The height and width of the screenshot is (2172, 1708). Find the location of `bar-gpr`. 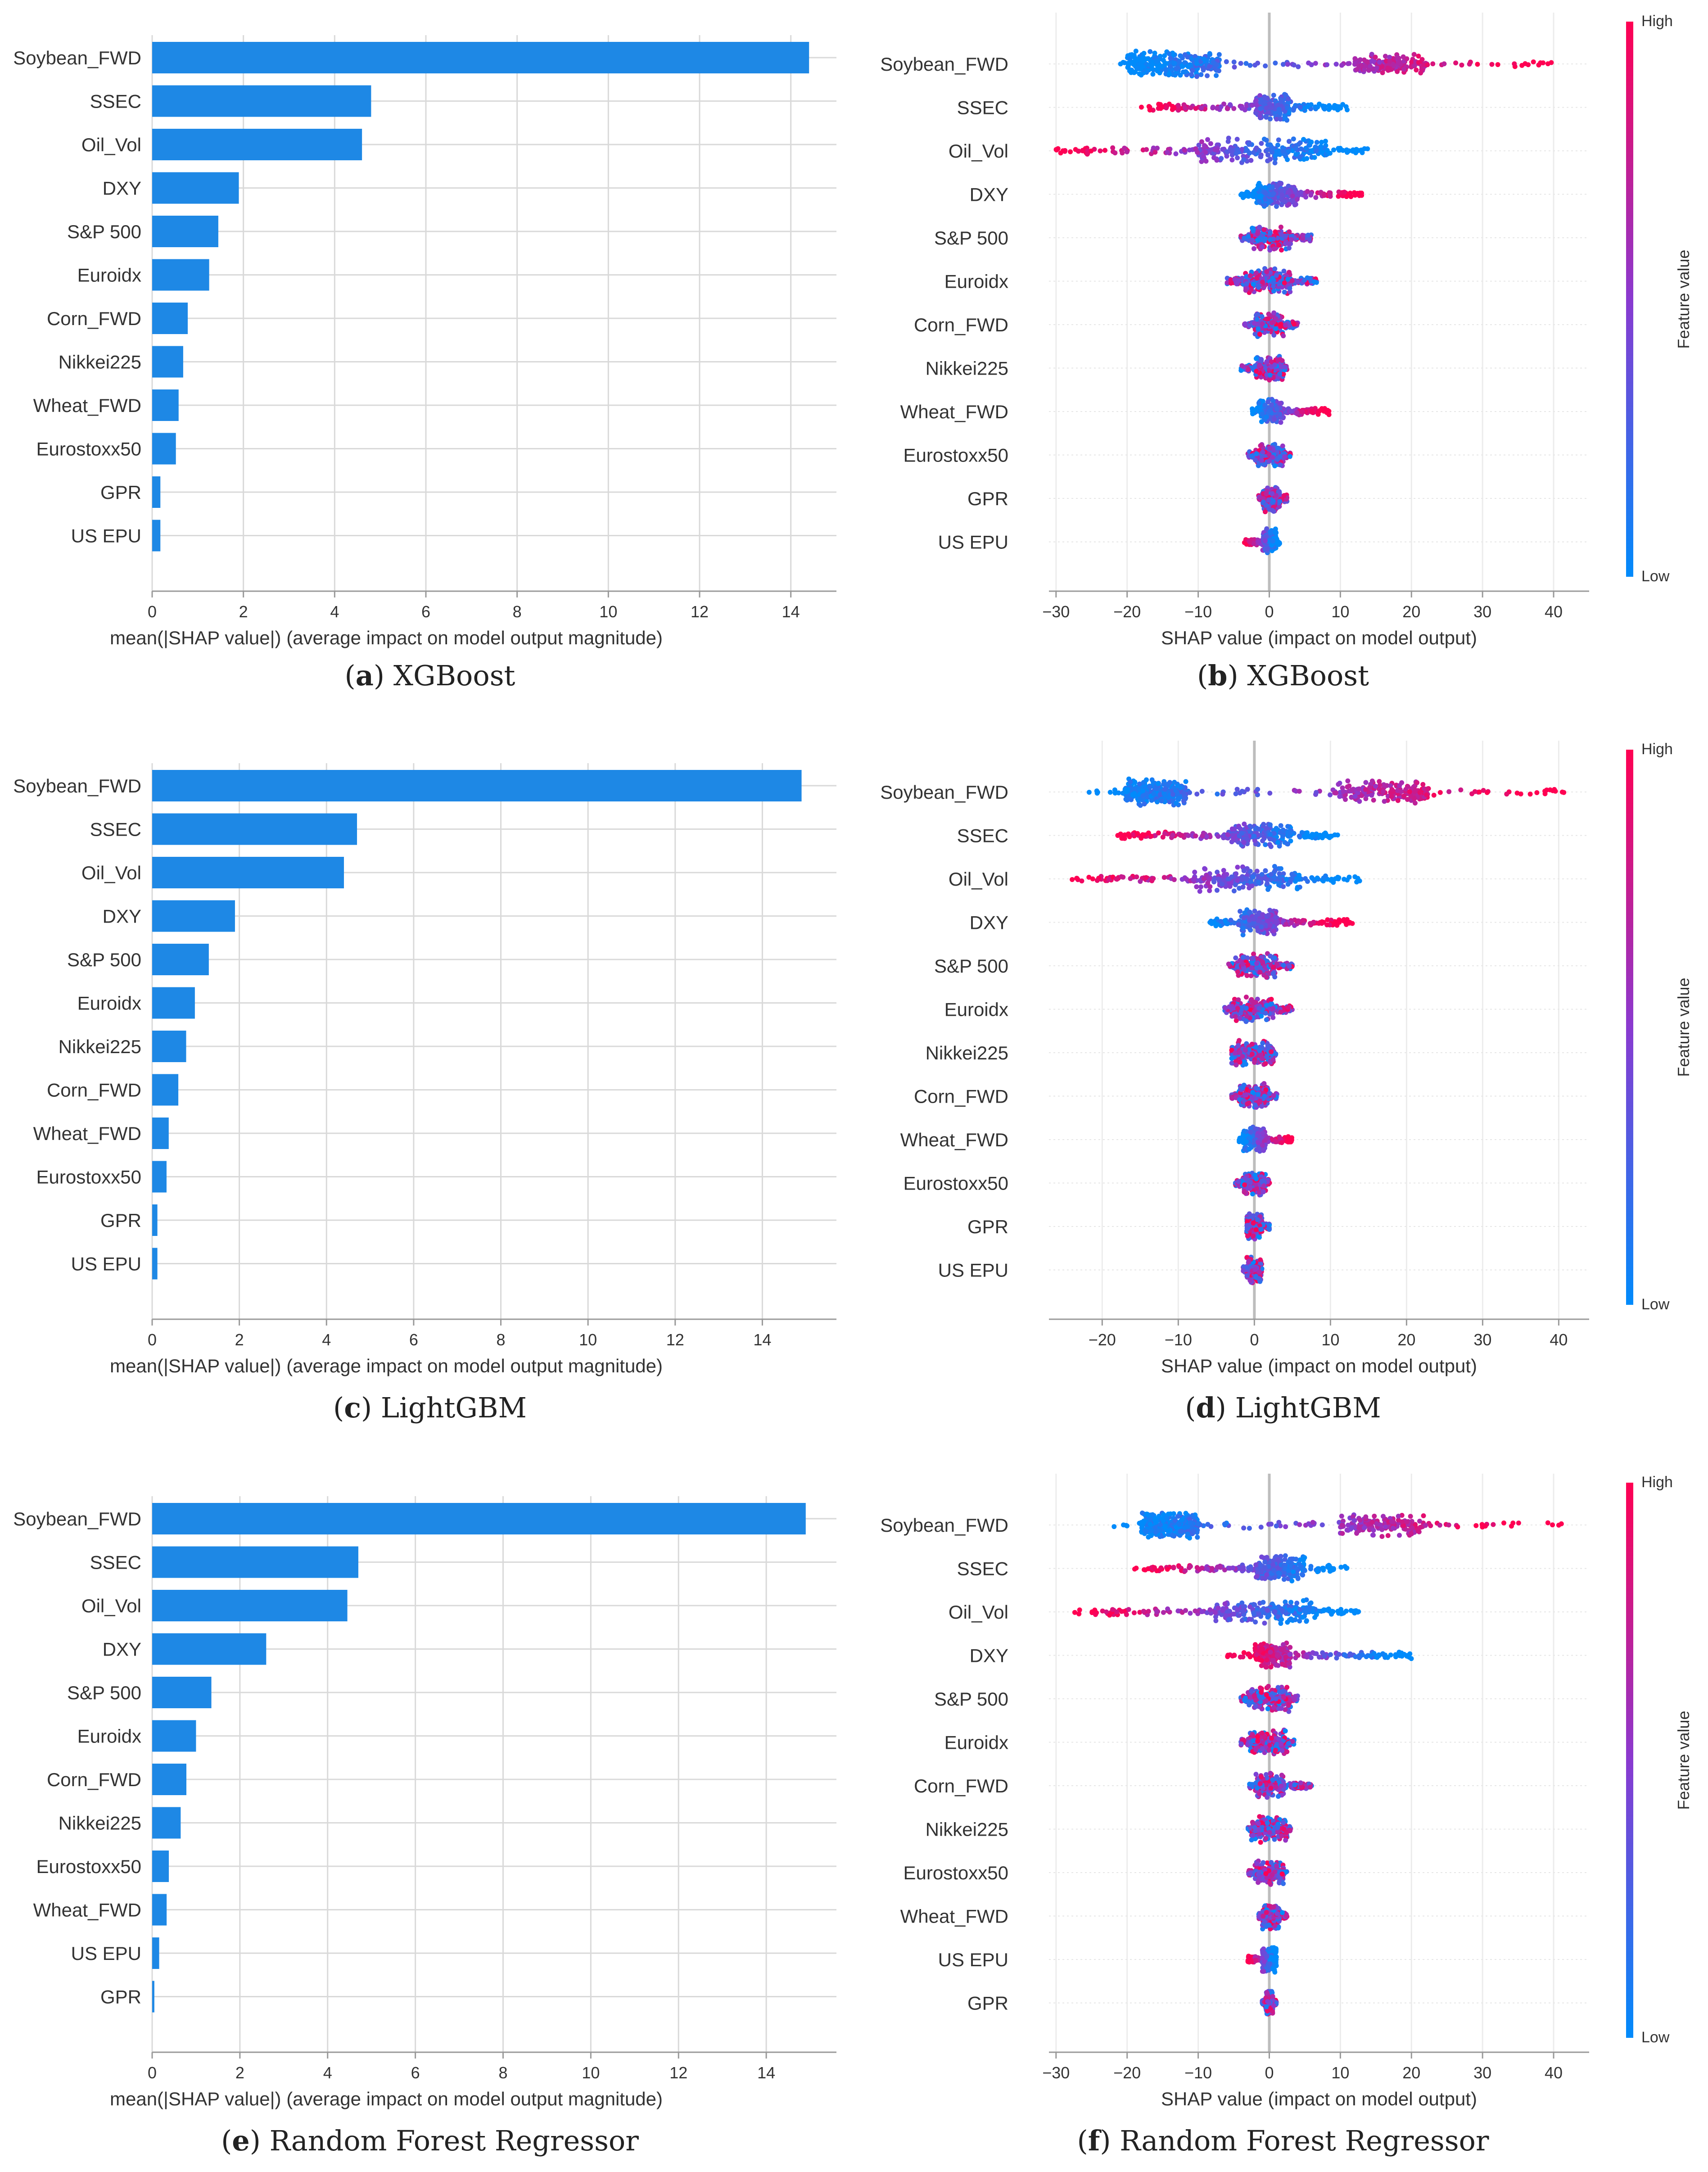

bar-gpr is located at coordinates (155, 1220).